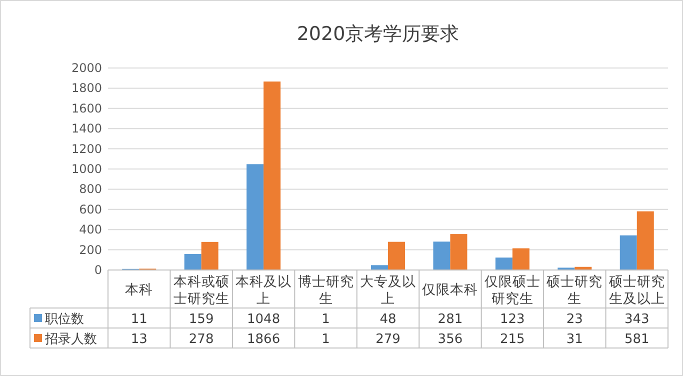  I want to click on x-tick-label: 本科, so click(139, 290).